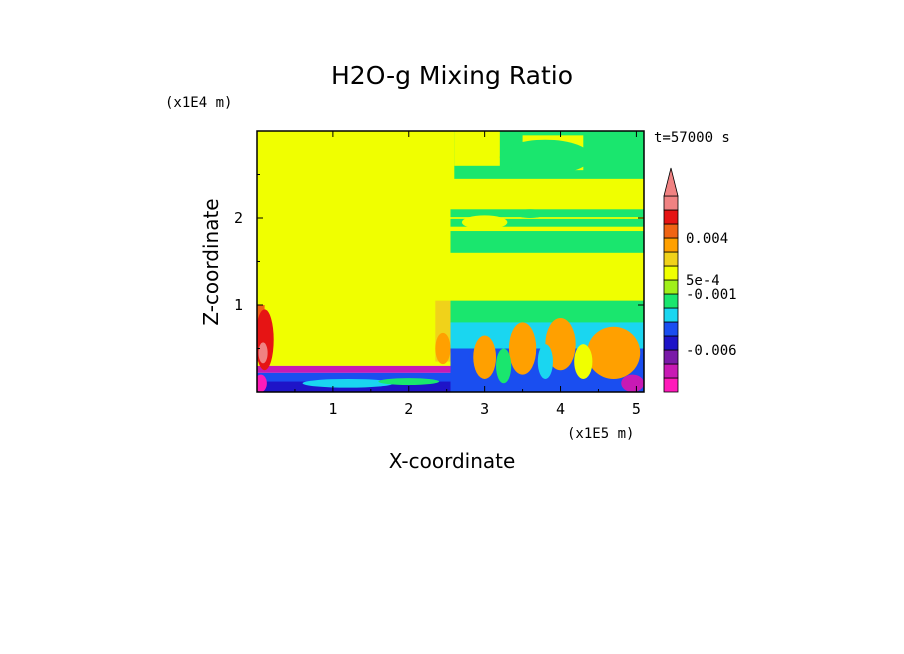 This screenshot has width=904, height=654. I want to click on x-tick-label-3: 4, so click(560, 409).